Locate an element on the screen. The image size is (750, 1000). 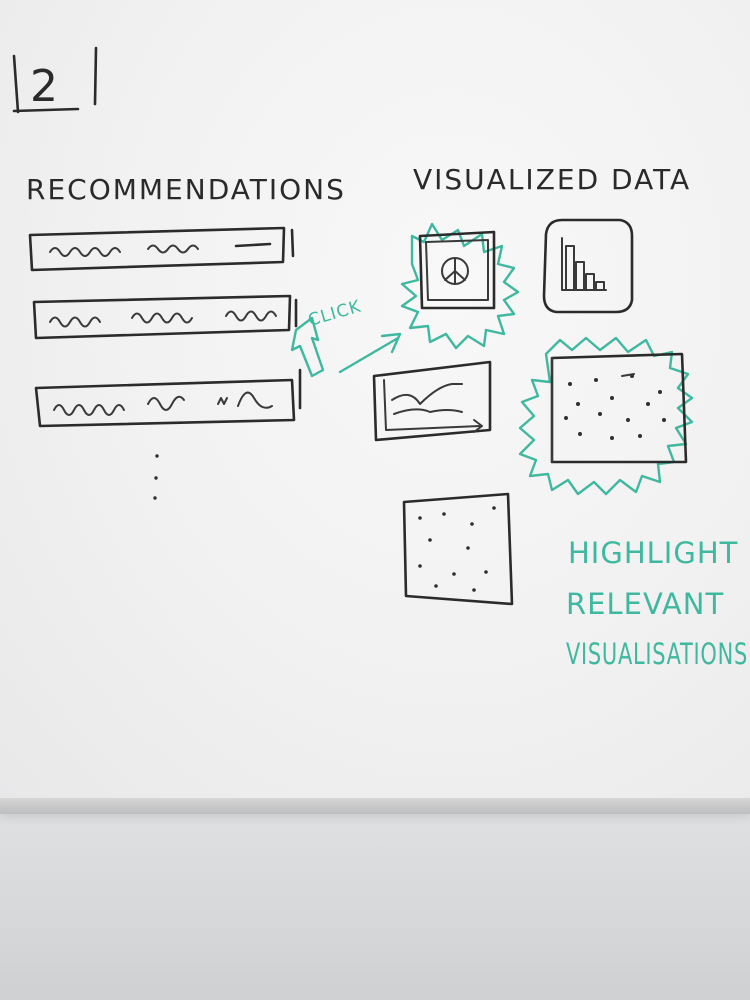
visualized-data-heading: VISUALIZED DATA is located at coordinates (552, 179).